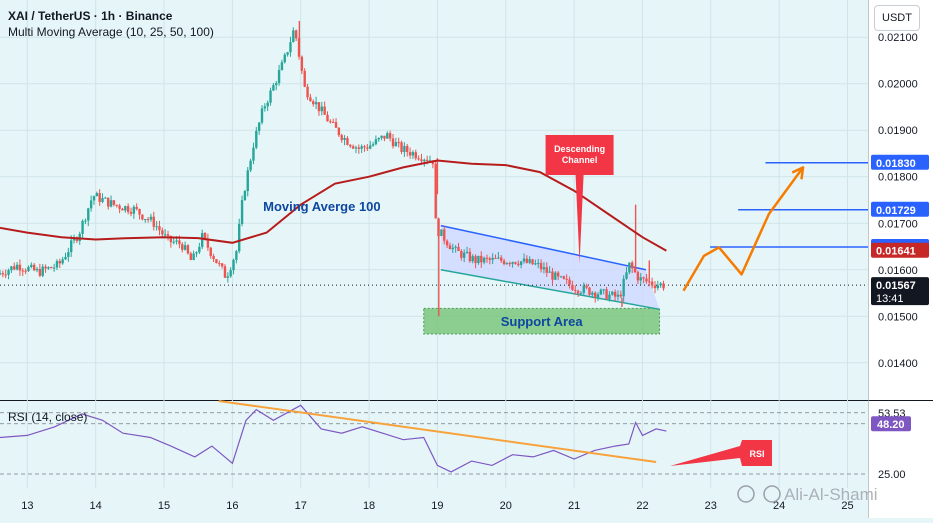 The image size is (933, 523). What do you see at coordinates (322, 206) in the screenshot?
I see `ma-annotation: Moving Averge 100` at bounding box center [322, 206].